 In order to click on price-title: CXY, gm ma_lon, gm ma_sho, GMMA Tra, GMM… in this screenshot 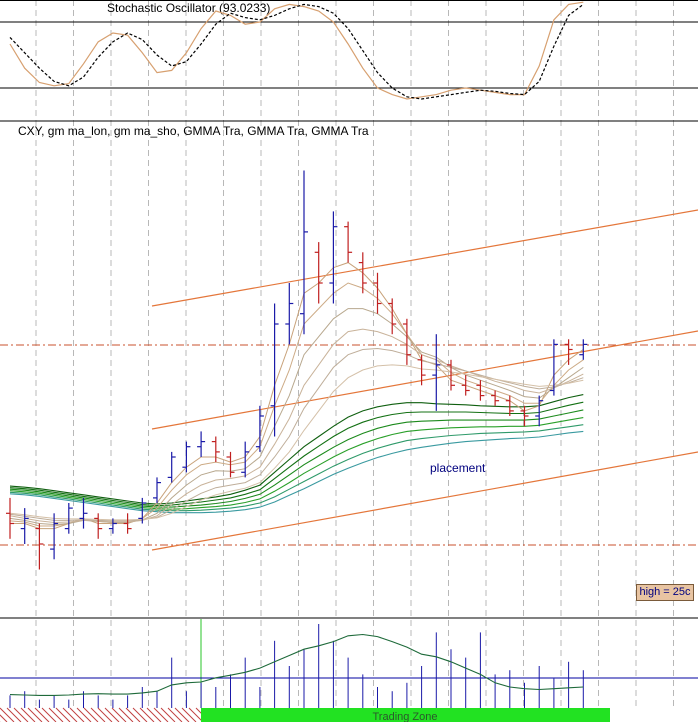, I will do `click(193, 131)`.